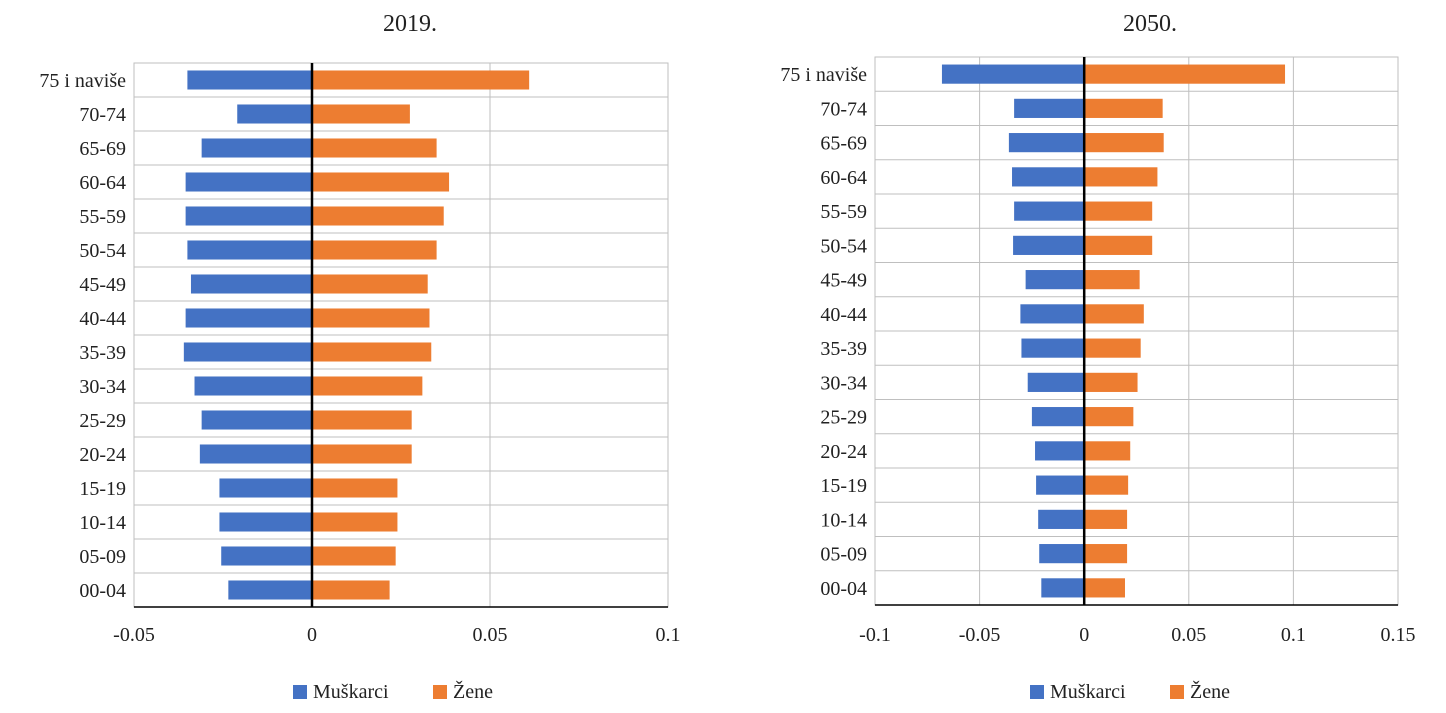 The width and height of the screenshot is (1446, 713). I want to click on category-label: 15-19, so click(102, 489).